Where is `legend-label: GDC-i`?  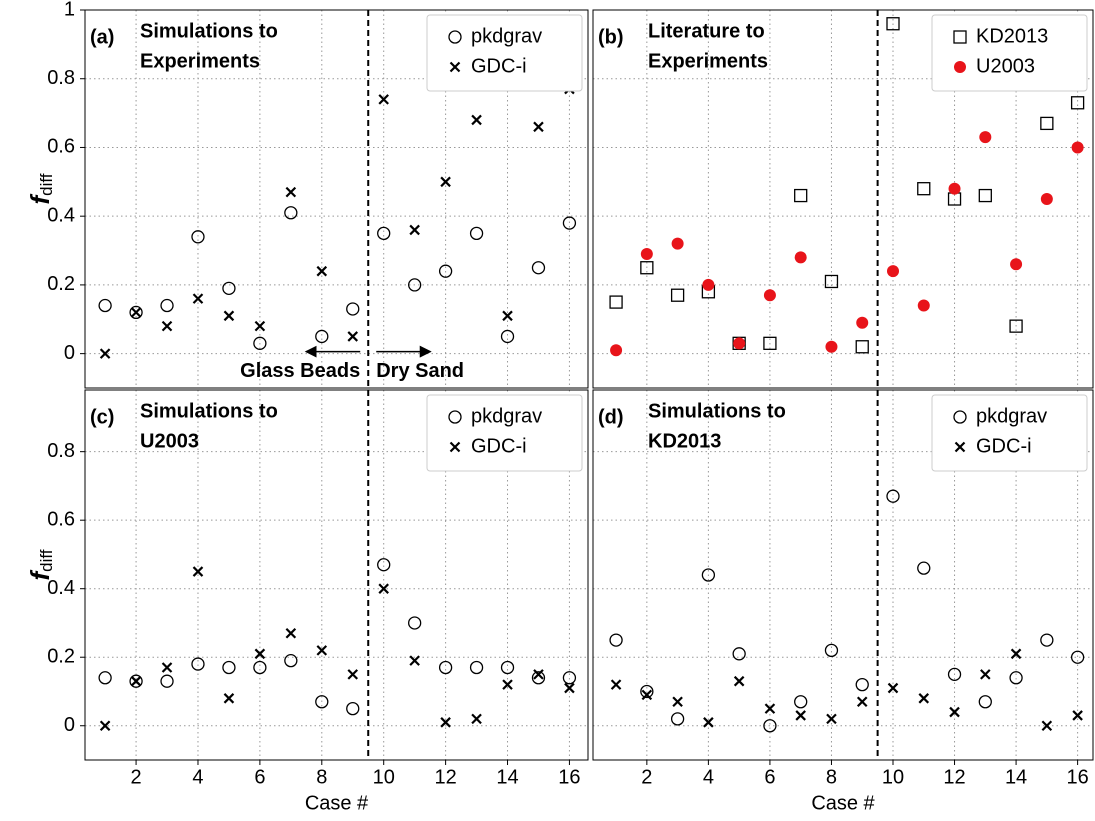
legend-label: GDC-i is located at coordinates (1004, 446).